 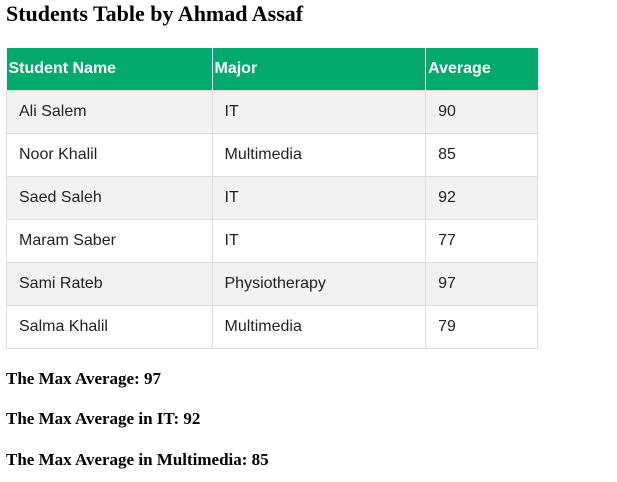 I want to click on cell-average: 90, so click(x=481, y=111).